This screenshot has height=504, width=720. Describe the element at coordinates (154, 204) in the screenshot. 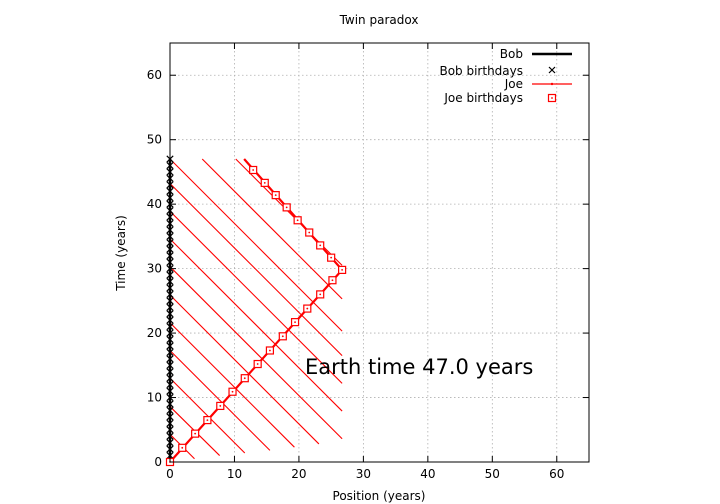

I see `y-tick-label: 40` at that location.